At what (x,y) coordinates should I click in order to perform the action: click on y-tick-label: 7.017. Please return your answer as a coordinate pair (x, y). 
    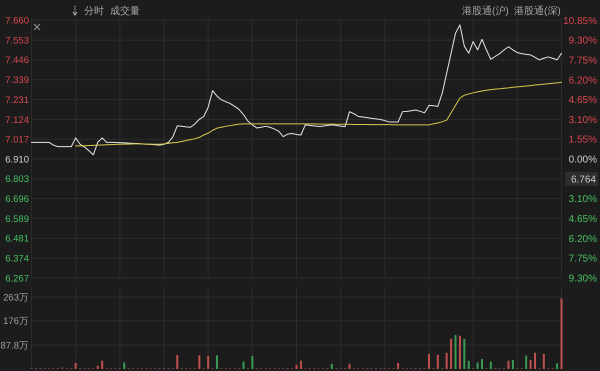
    Looking at the image, I should click on (17, 140).